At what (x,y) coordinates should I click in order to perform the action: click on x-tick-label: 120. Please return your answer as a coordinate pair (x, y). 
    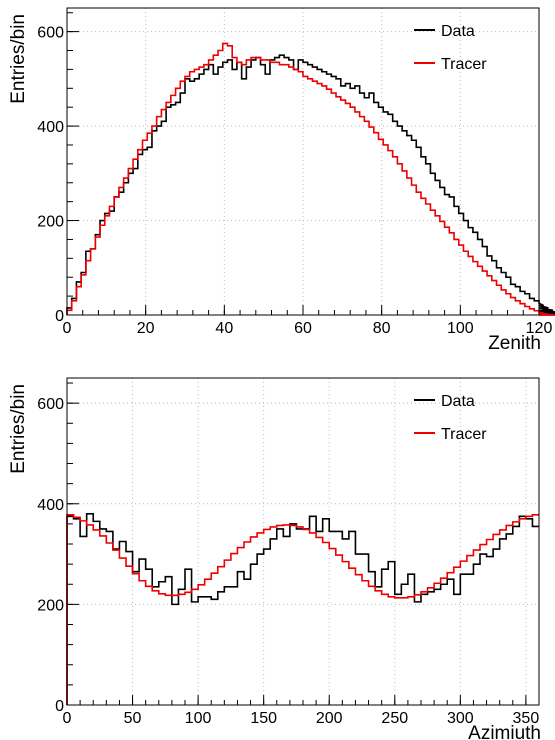
    Looking at the image, I should click on (539, 328).